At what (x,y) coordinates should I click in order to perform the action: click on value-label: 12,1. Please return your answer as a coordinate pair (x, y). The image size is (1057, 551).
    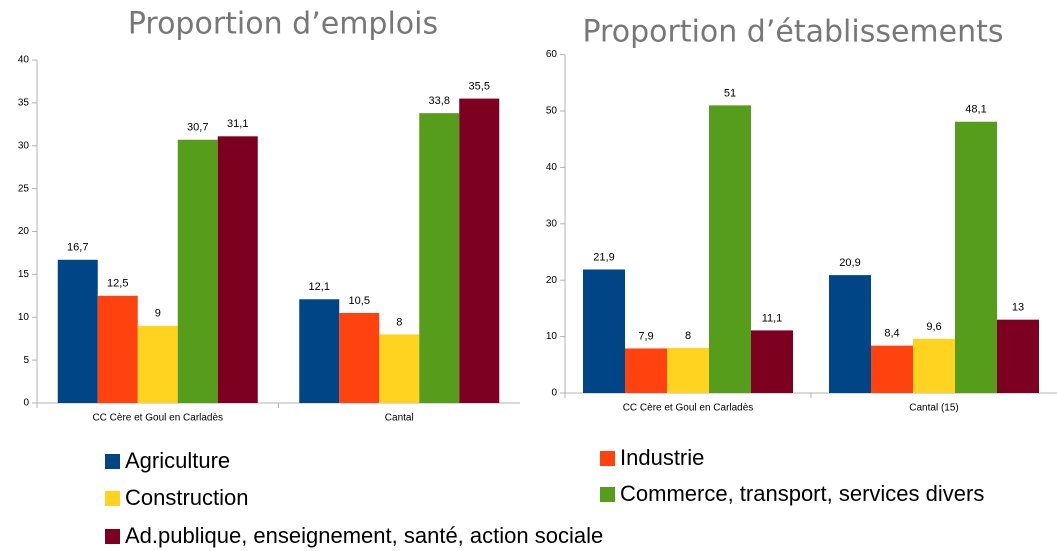
    Looking at the image, I should click on (319, 287).